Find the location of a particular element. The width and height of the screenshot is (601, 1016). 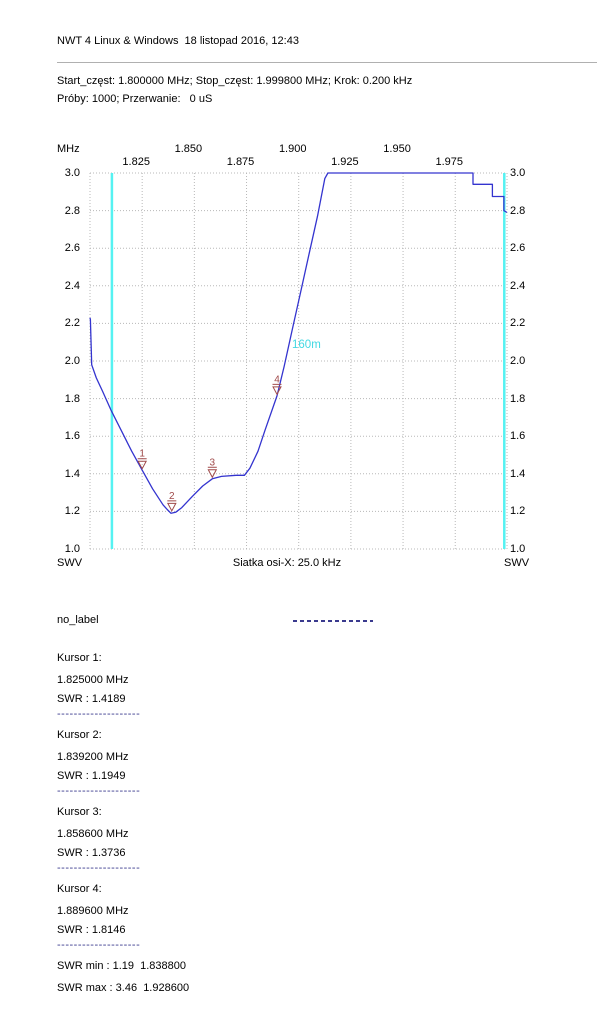

cursor-marker-3: 3 is located at coordinates (212, 468).